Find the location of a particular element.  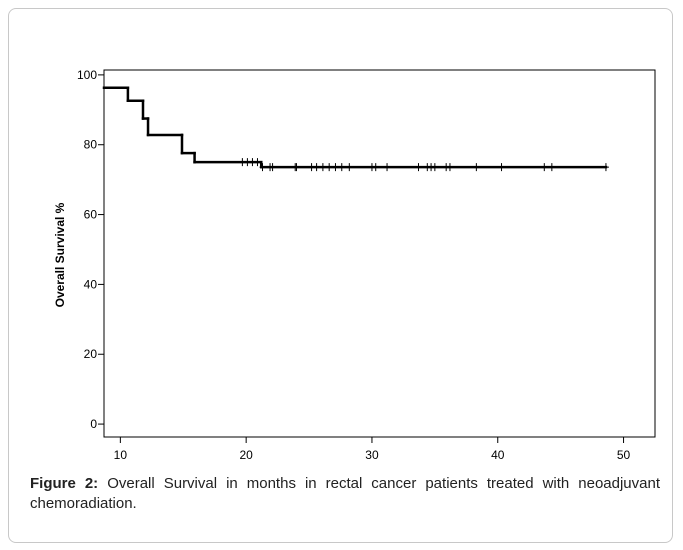

x-tick-label: 20 is located at coordinates (246, 455).